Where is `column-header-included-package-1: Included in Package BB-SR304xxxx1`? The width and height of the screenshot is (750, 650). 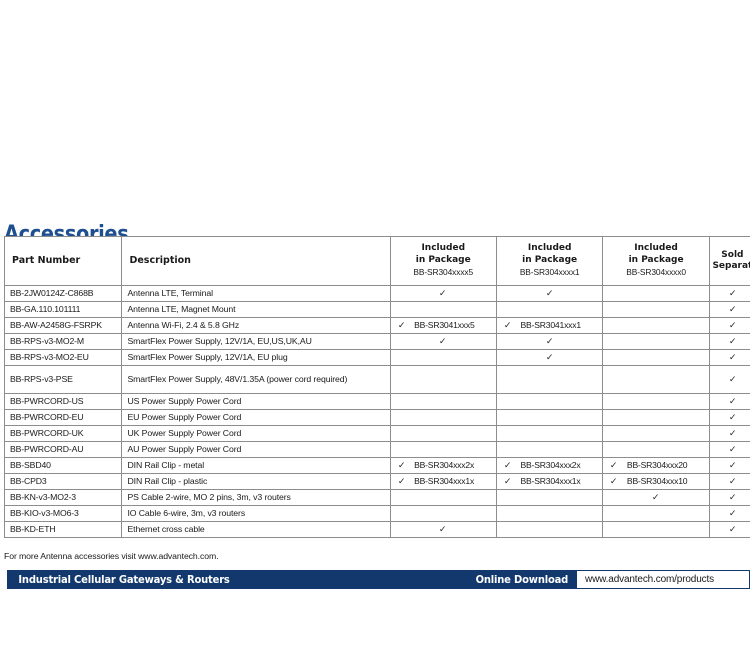
column-header-included-package-1: Included in Package BB-SR304xxxx1 is located at coordinates (549, 261).